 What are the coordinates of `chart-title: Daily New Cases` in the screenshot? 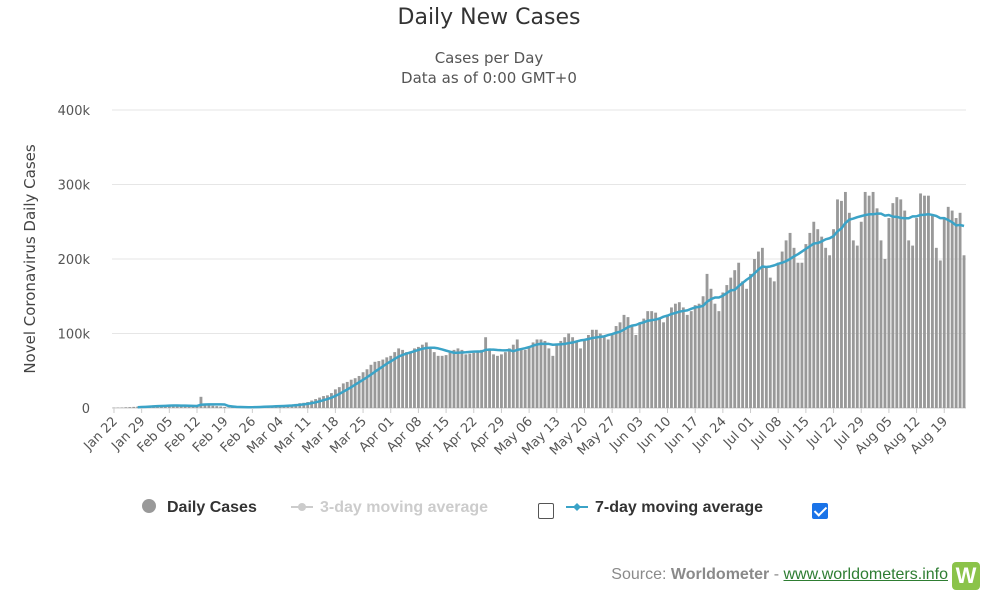 It's located at (489, 17).